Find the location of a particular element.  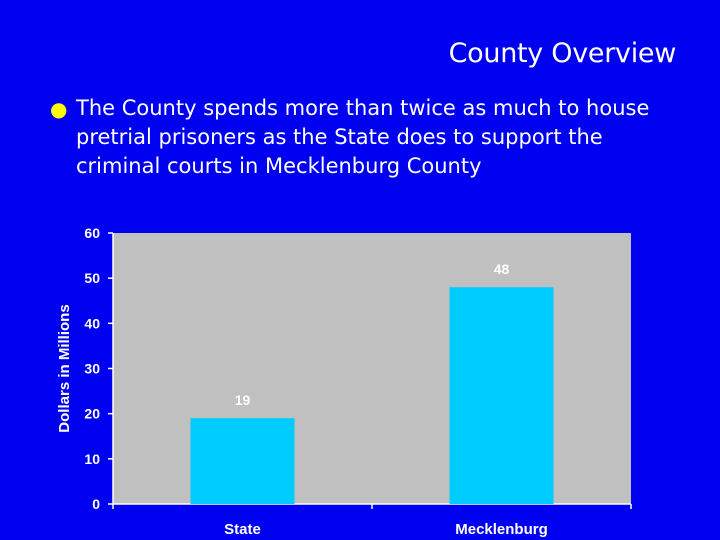

category-label: Mecklenburg is located at coordinates (501, 529).